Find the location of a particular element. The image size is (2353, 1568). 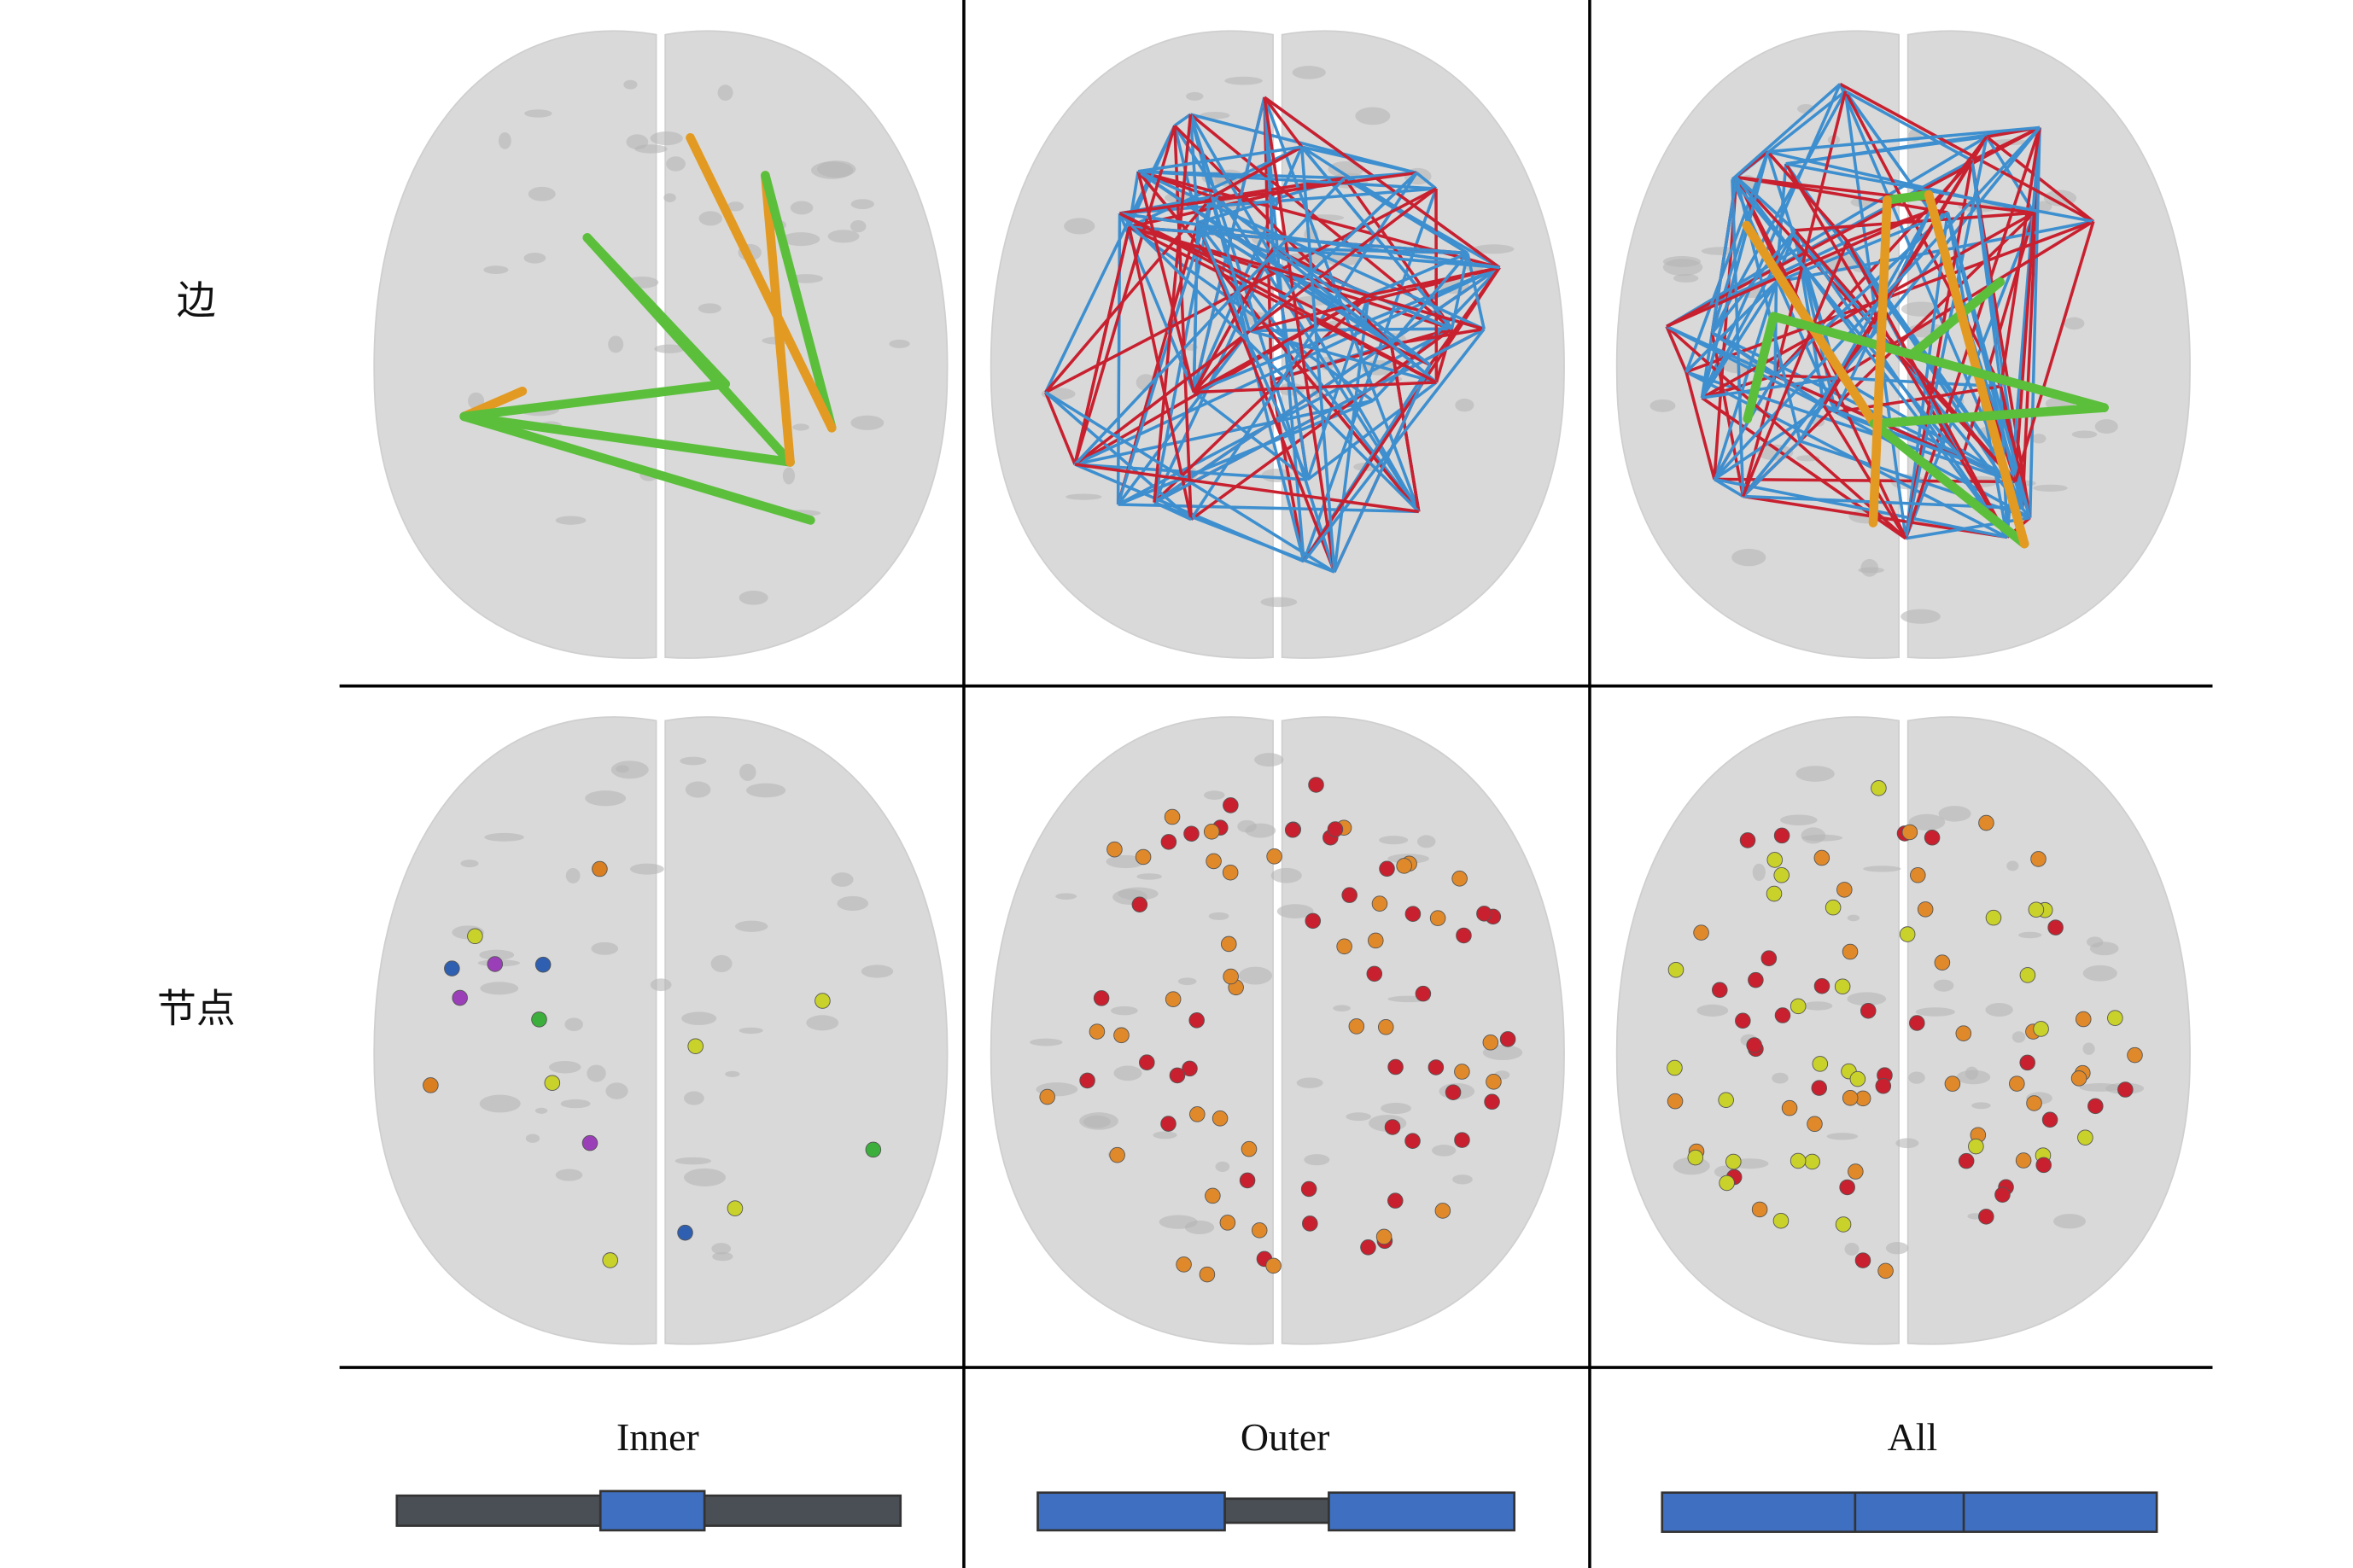

range-bar is located at coordinates (648, 1511).